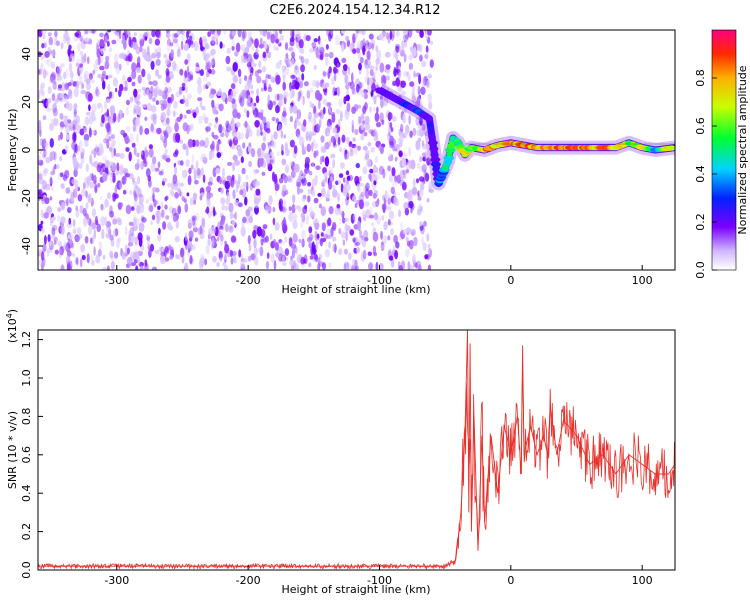  What do you see at coordinates (31, 455) in the screenshot?
I see `snr-y-ticks: 0.00.20.40.60.81.01.2` at bounding box center [31, 455].